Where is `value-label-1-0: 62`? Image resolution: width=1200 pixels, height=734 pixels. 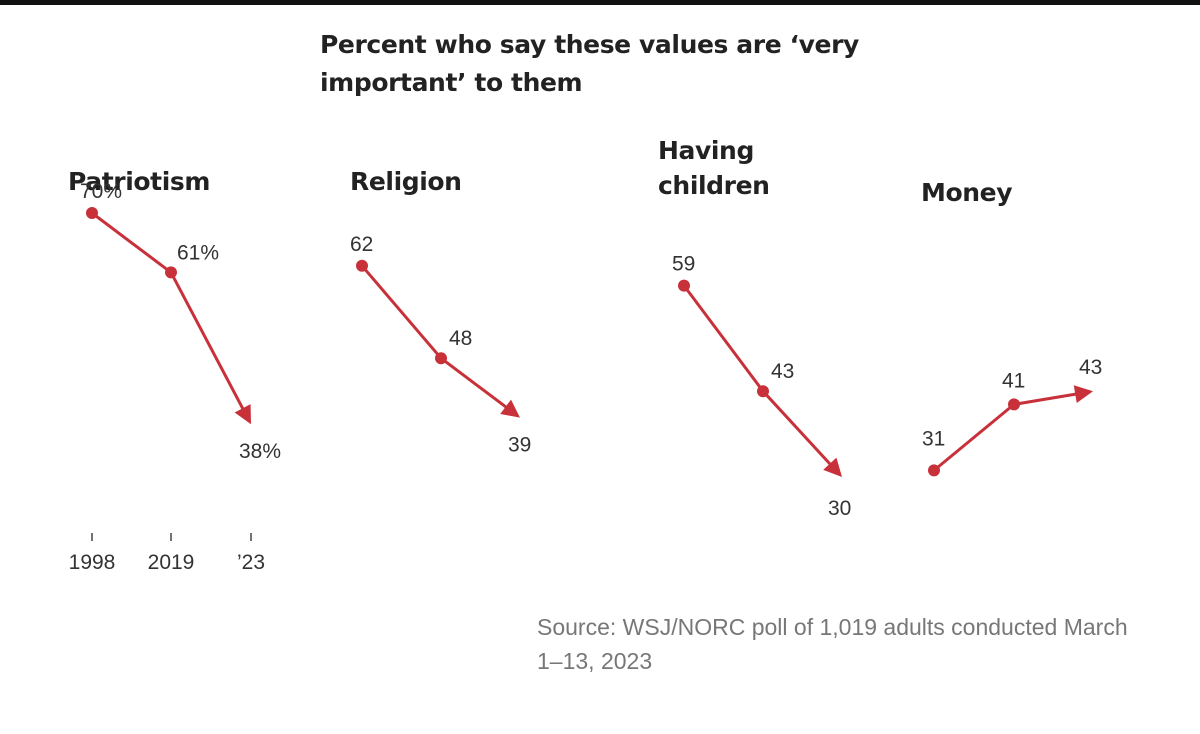 value-label-1-0: 62 is located at coordinates (361, 244).